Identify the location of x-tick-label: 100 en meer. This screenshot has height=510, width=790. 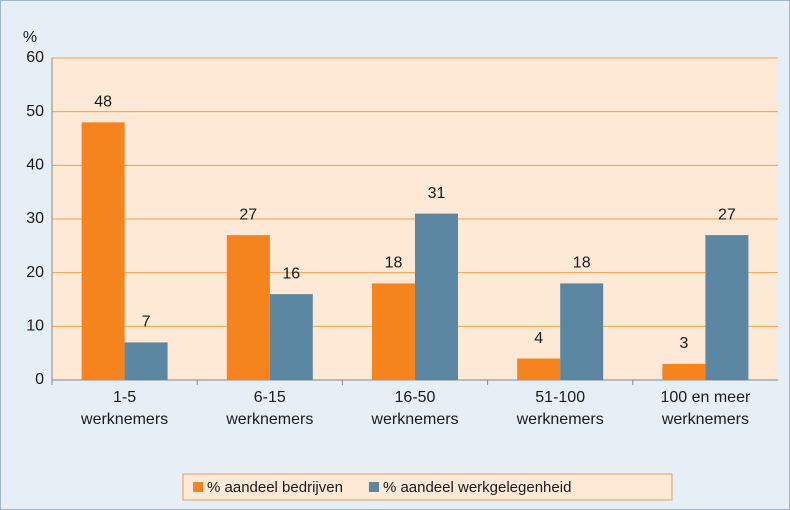
(705, 397).